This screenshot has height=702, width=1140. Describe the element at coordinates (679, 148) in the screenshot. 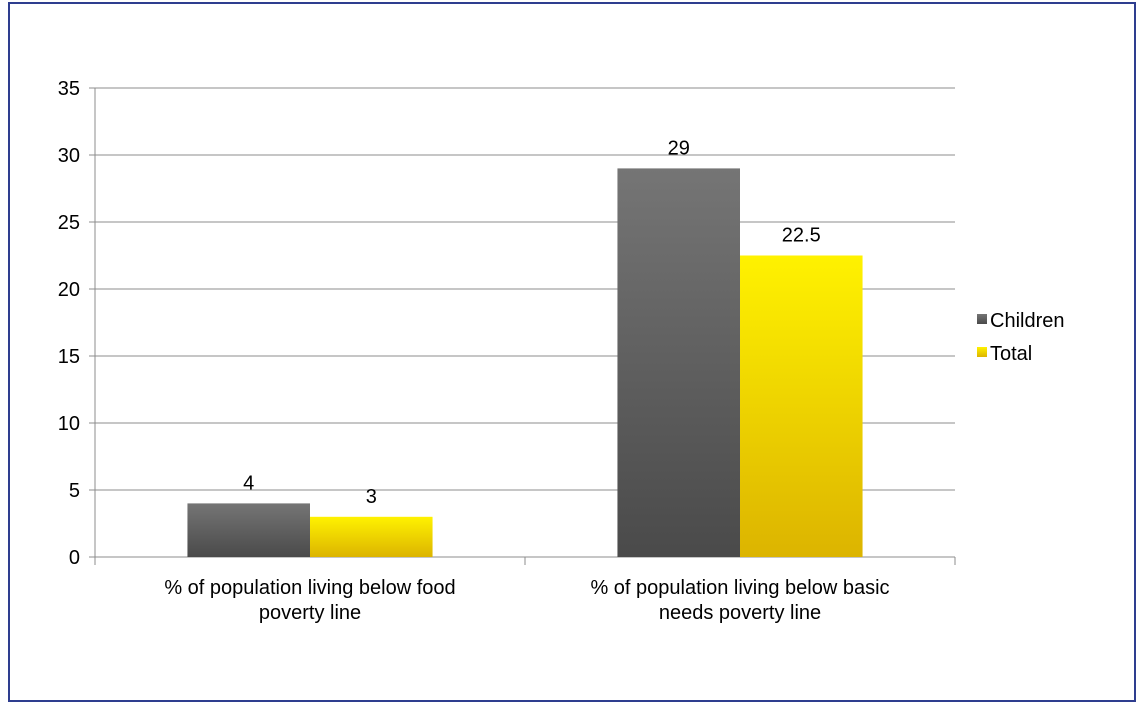

I see `data-label: 29` at that location.